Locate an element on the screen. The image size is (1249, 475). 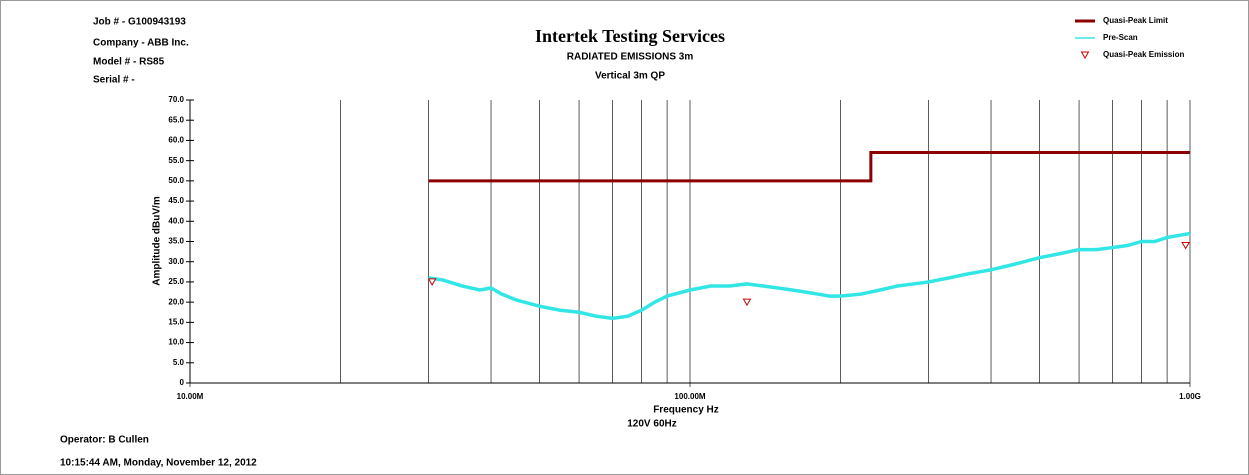
y-tick-label: 0 is located at coordinates (182, 382).